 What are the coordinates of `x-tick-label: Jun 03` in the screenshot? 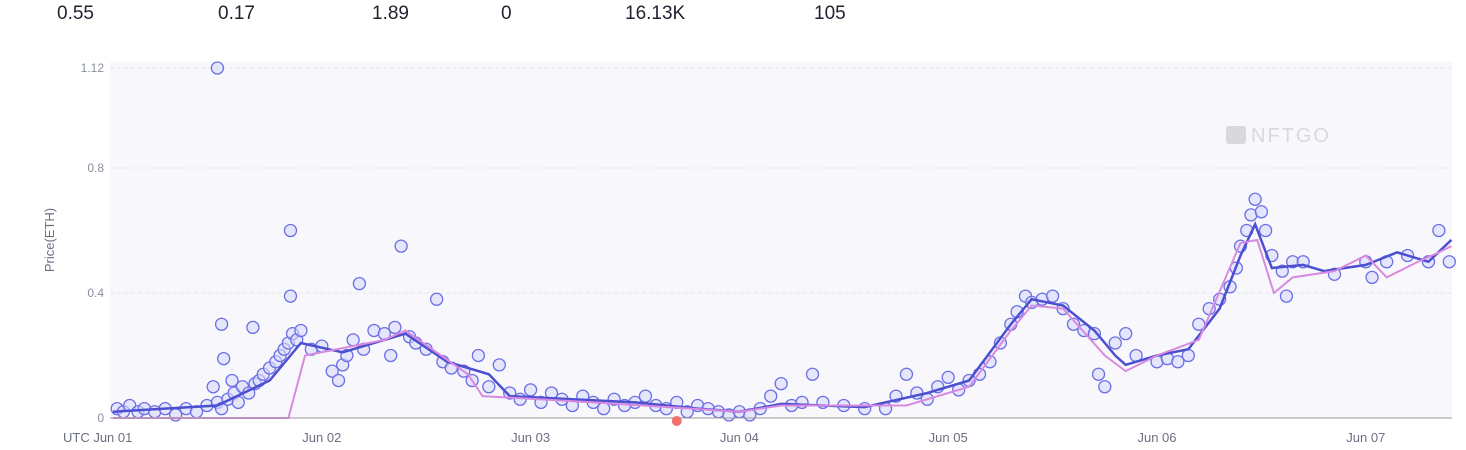 It's located at (530, 437).